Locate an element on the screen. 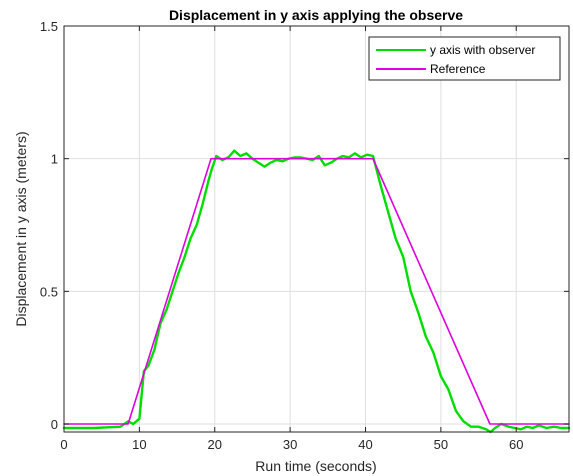  y-tick-label: 0 is located at coordinates (54, 424).